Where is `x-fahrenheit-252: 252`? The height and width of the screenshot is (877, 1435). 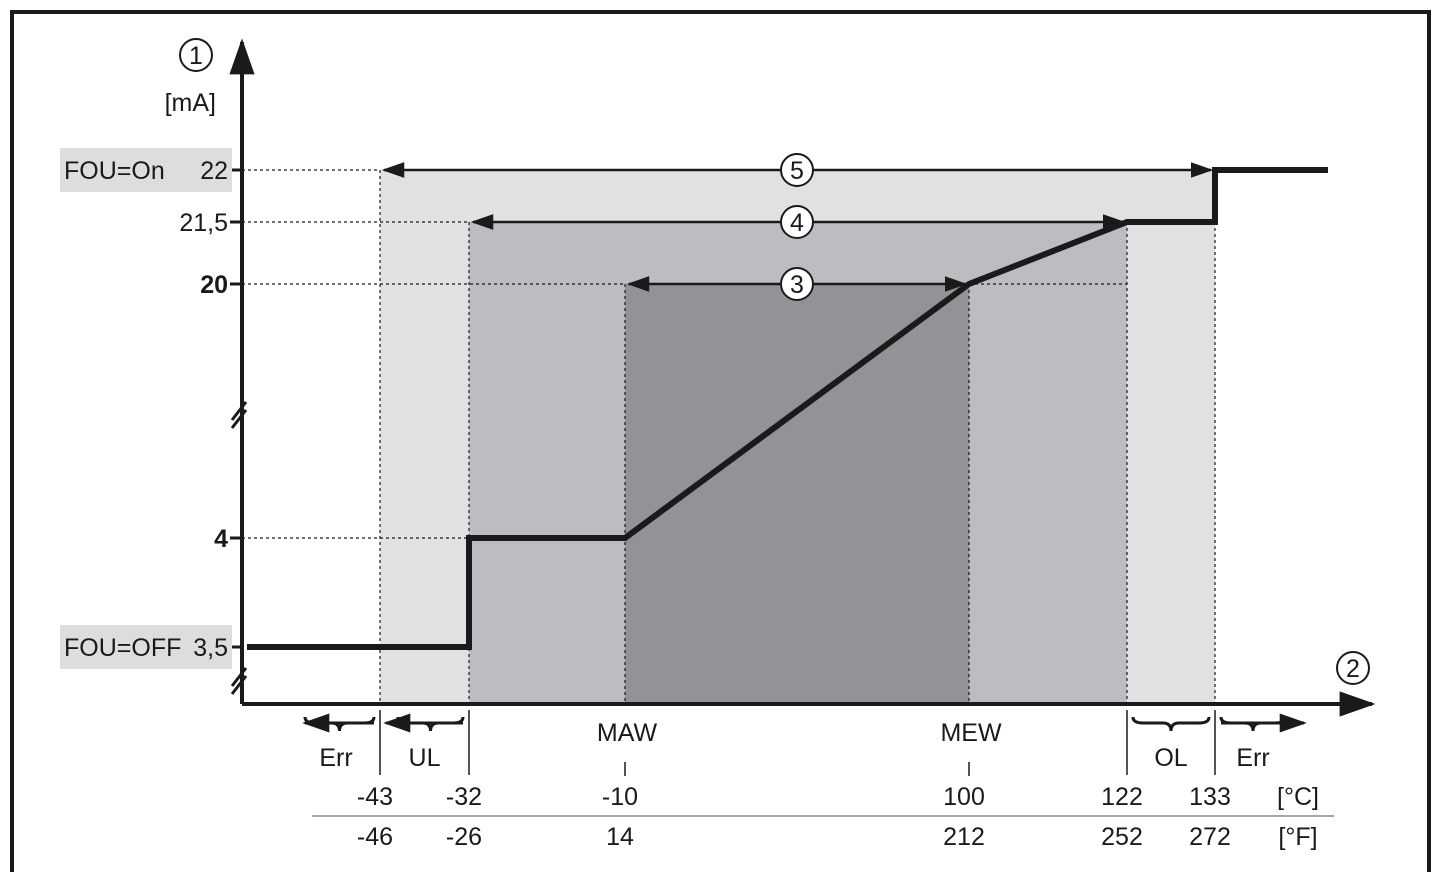 x-fahrenheit-252: 252 is located at coordinates (1122, 837).